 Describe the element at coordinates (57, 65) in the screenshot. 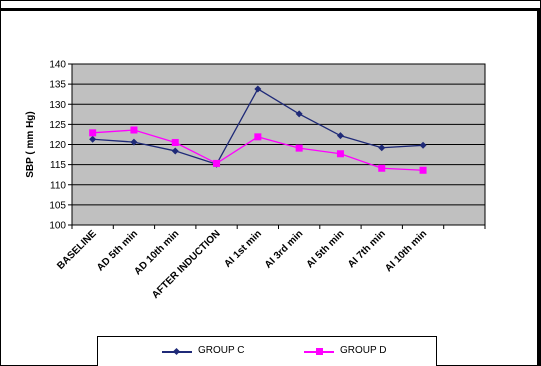

I see `y-tick-label: 140` at that location.